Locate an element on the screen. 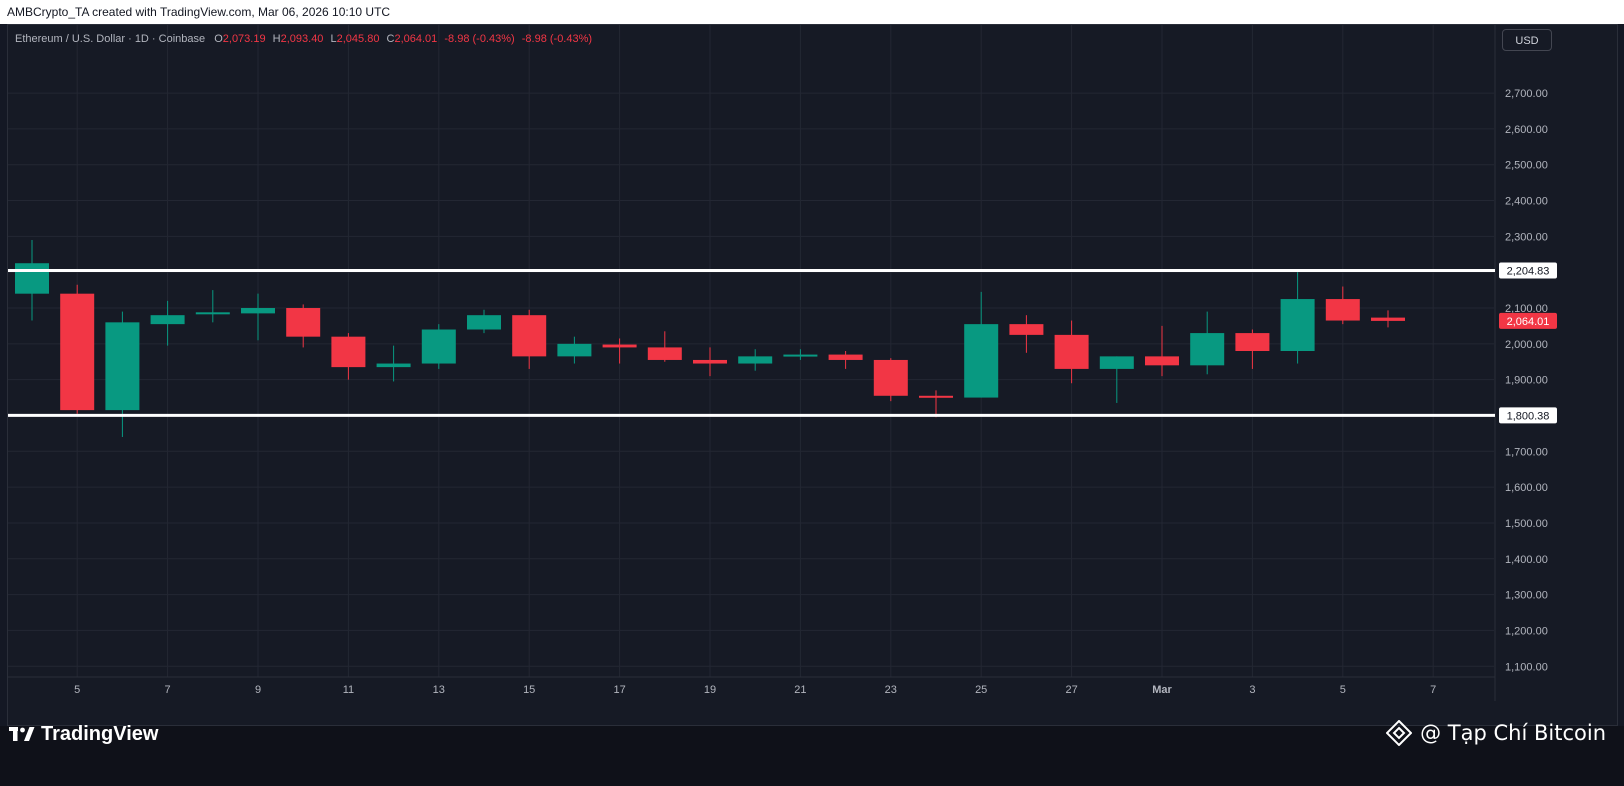 This screenshot has height=786, width=1624. y-tick-label: 2,600.00 is located at coordinates (1526, 130).